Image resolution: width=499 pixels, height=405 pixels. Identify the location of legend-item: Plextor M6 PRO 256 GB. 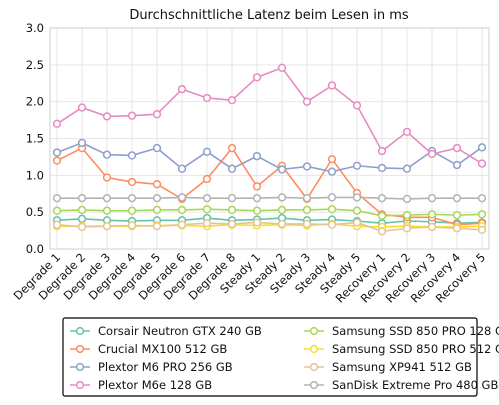
(151, 367).